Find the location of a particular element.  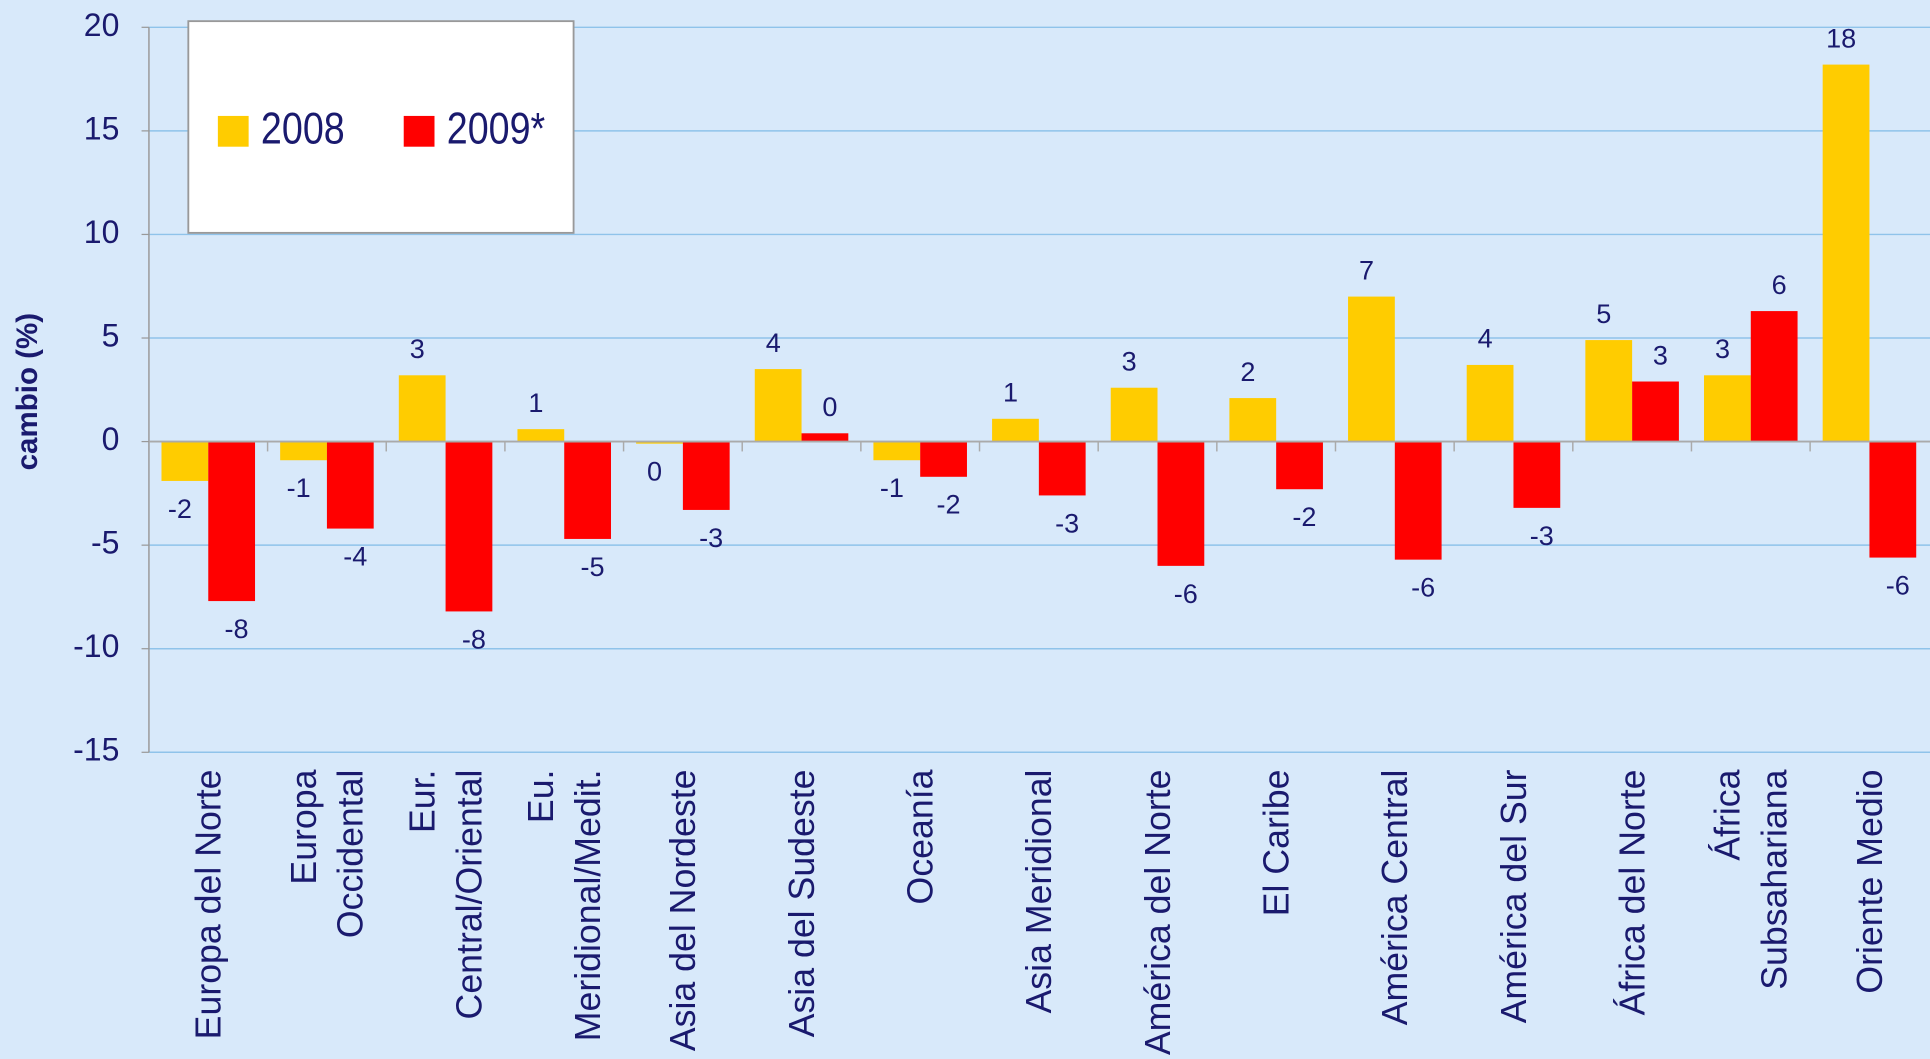

x-tick-label: África del Norte is located at coordinates (1632, 893).